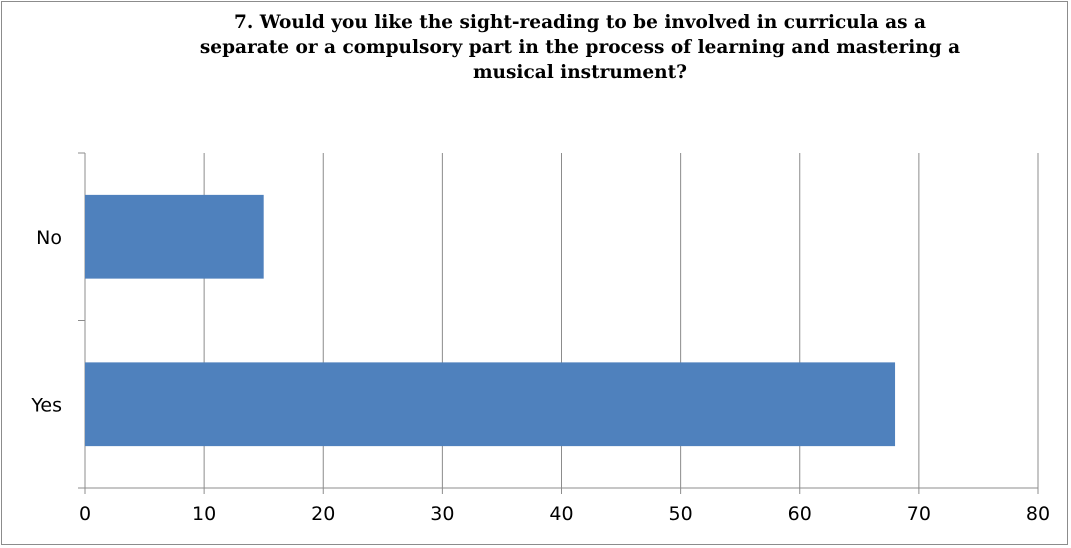 The width and height of the screenshot is (1071, 548). Describe the element at coordinates (442, 514) in the screenshot. I see `x-tick-label: 30` at that location.